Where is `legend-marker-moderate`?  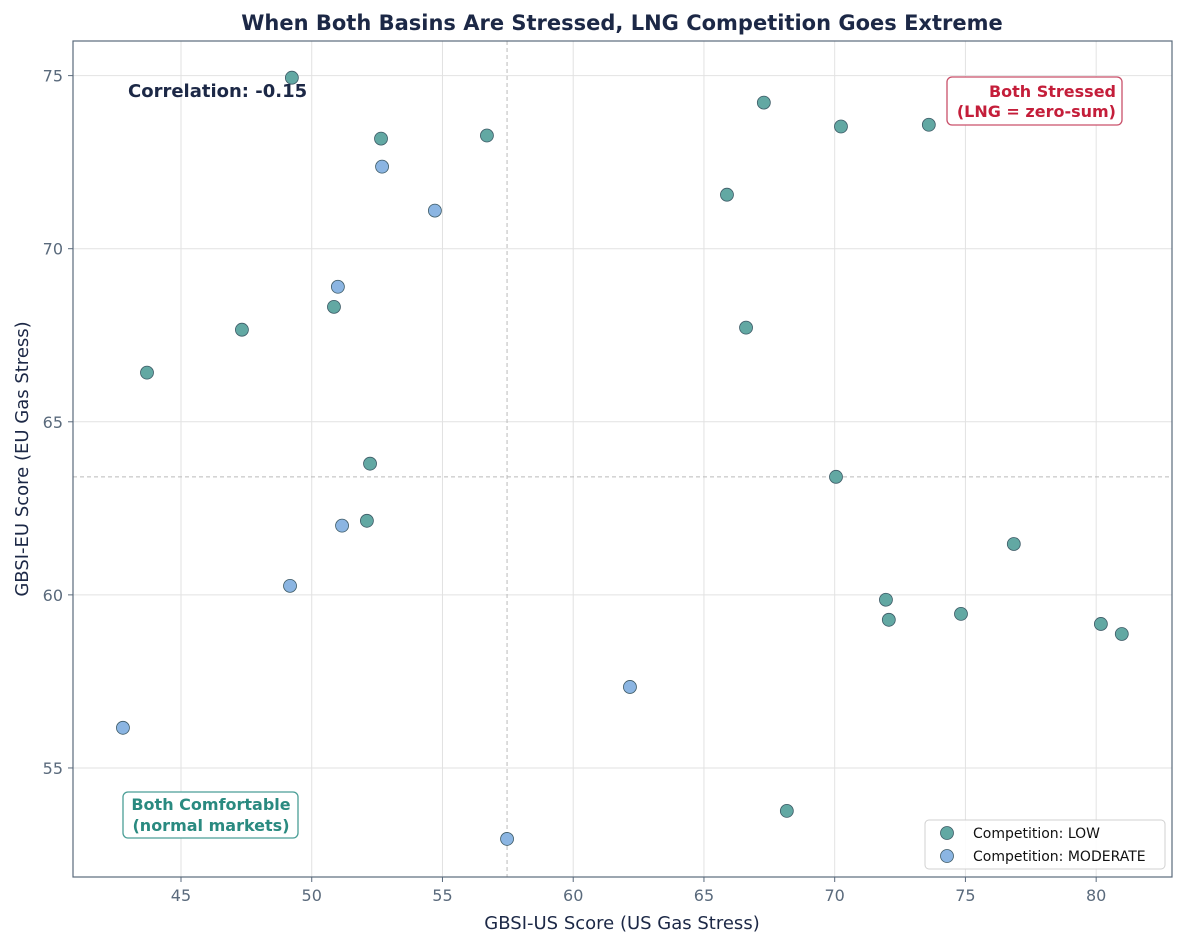
legend-marker-moderate is located at coordinates (947, 856).